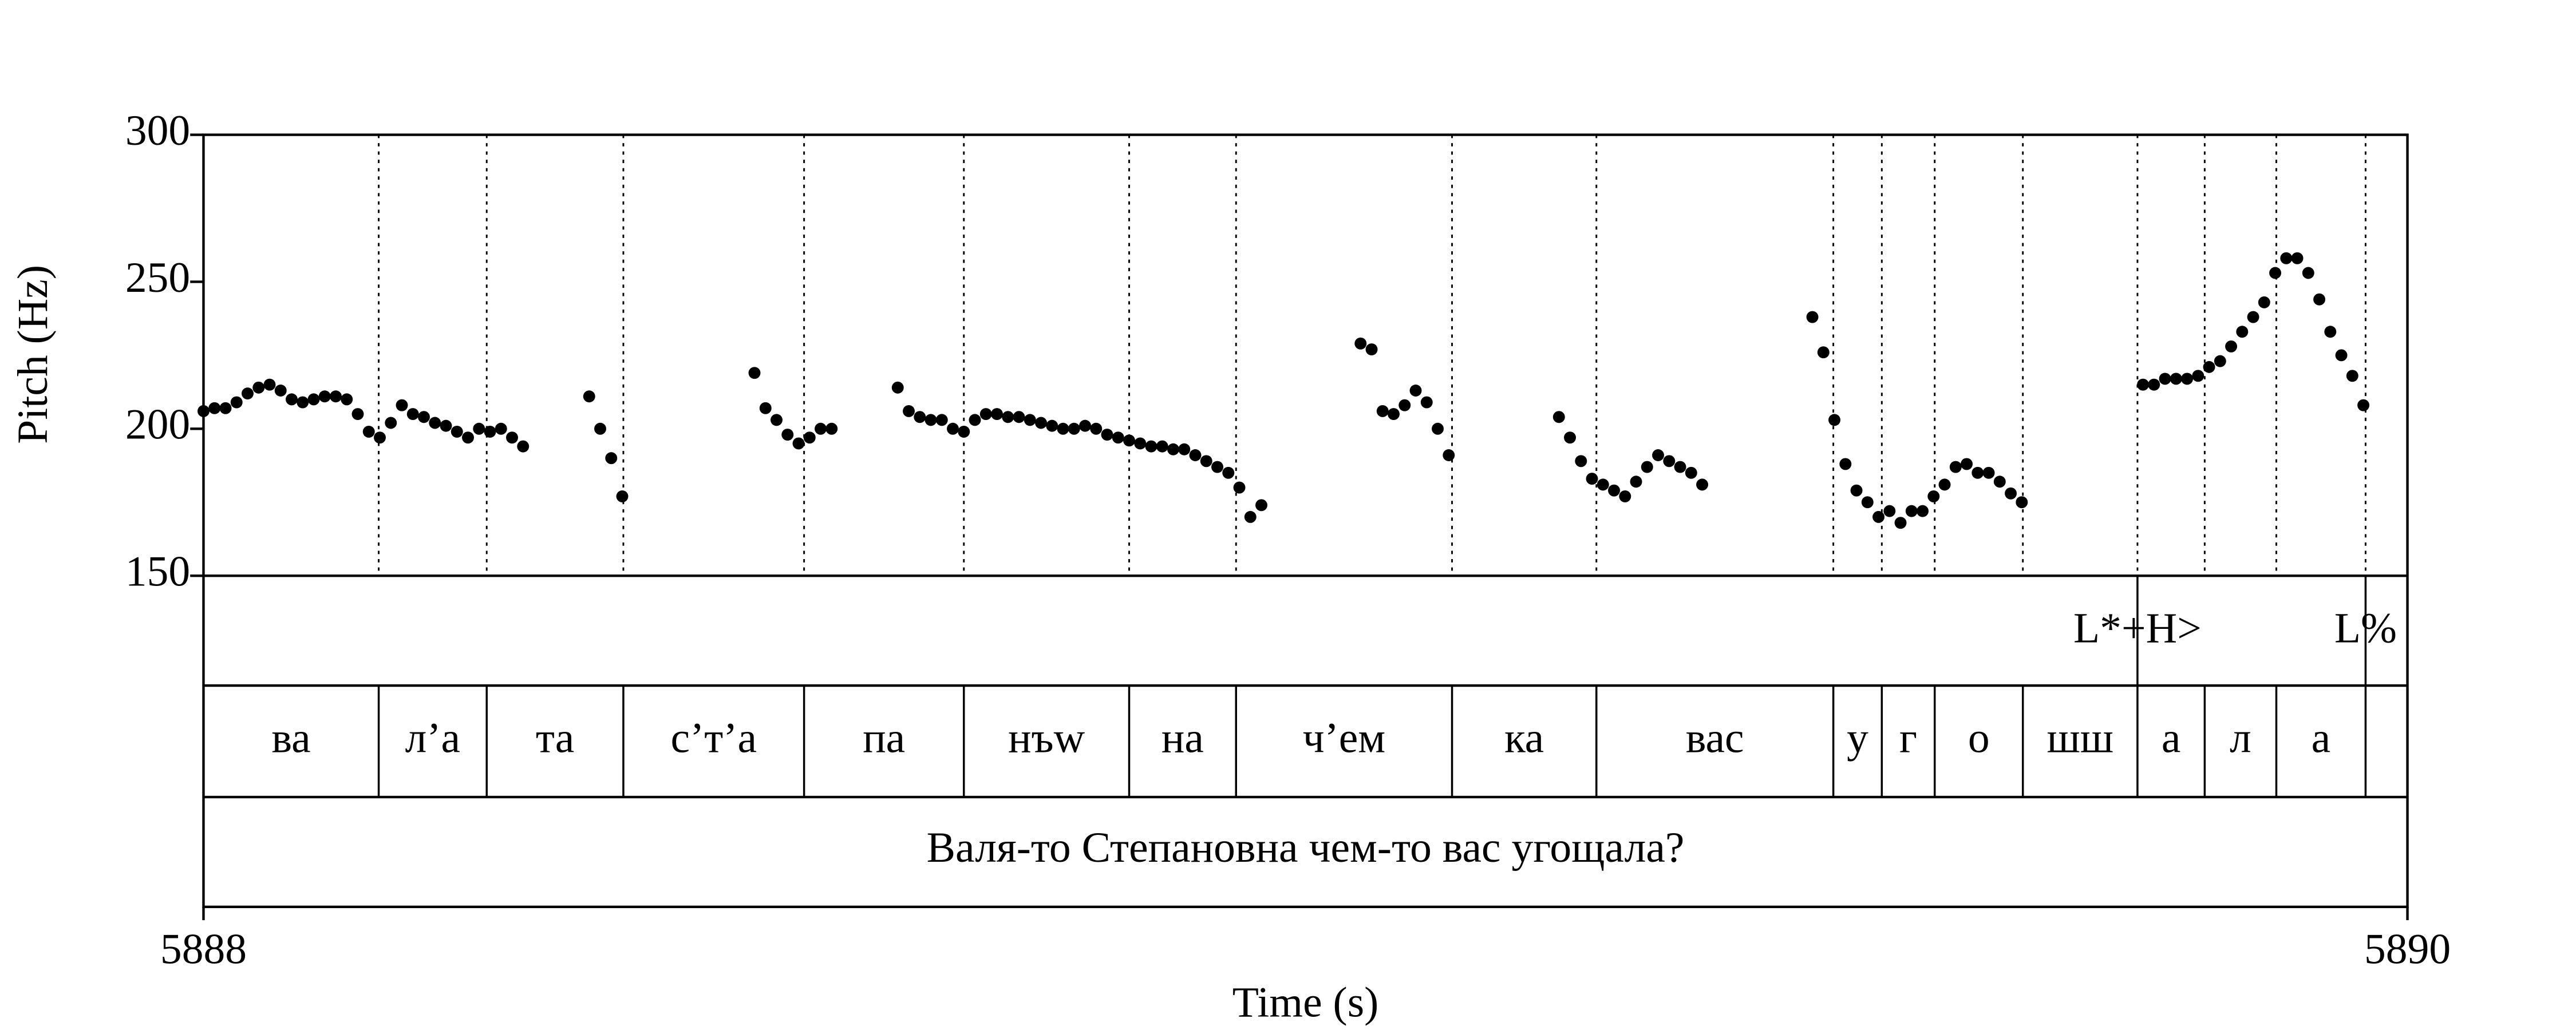  Describe the element at coordinates (290, 738) in the screenshot. I see `syllable-label: ва` at that location.